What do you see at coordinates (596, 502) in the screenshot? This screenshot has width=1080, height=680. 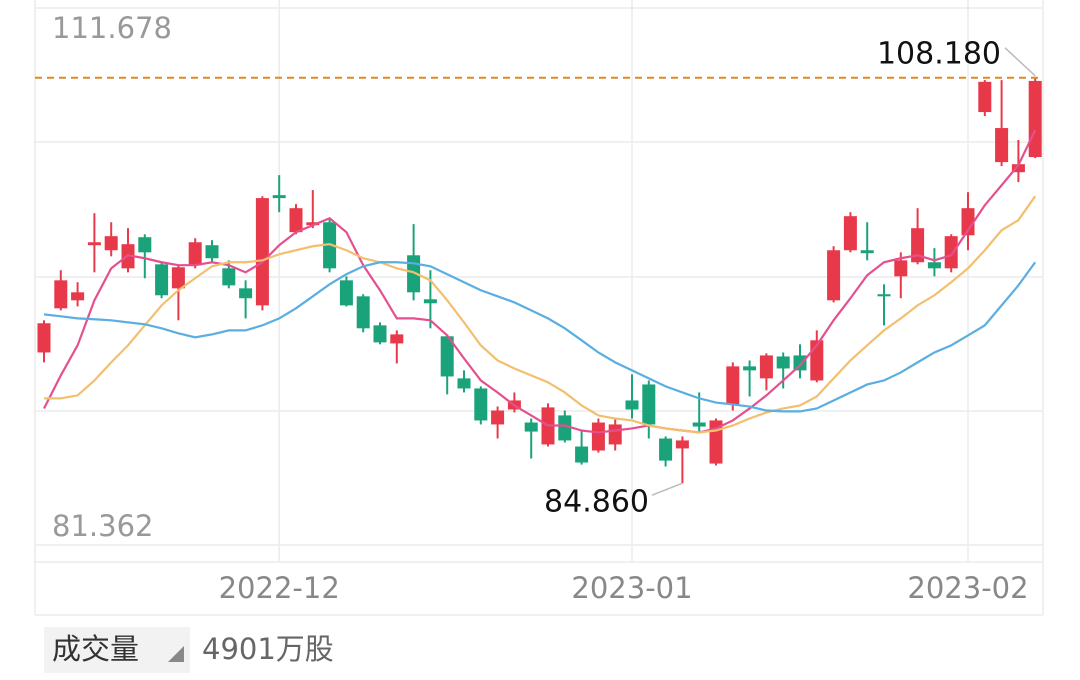 I see `min-label: 84.860` at bounding box center [596, 502].